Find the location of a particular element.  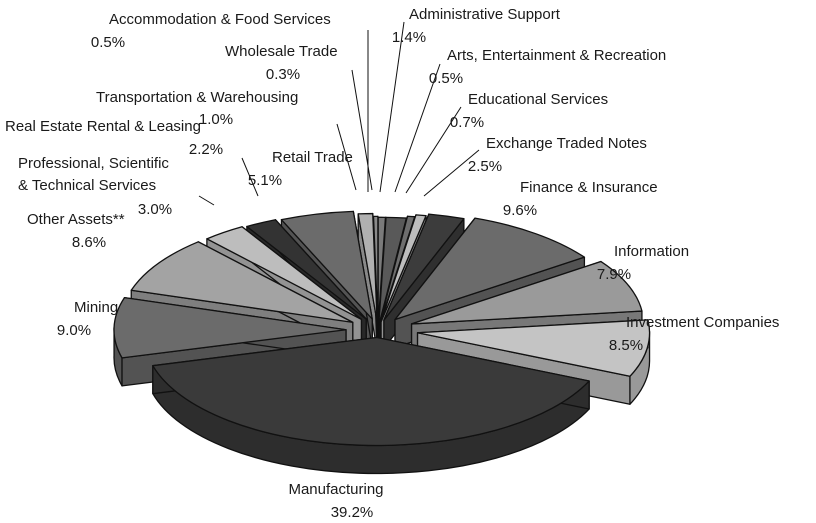

slice-percent: 3.0% is located at coordinates (155, 209).